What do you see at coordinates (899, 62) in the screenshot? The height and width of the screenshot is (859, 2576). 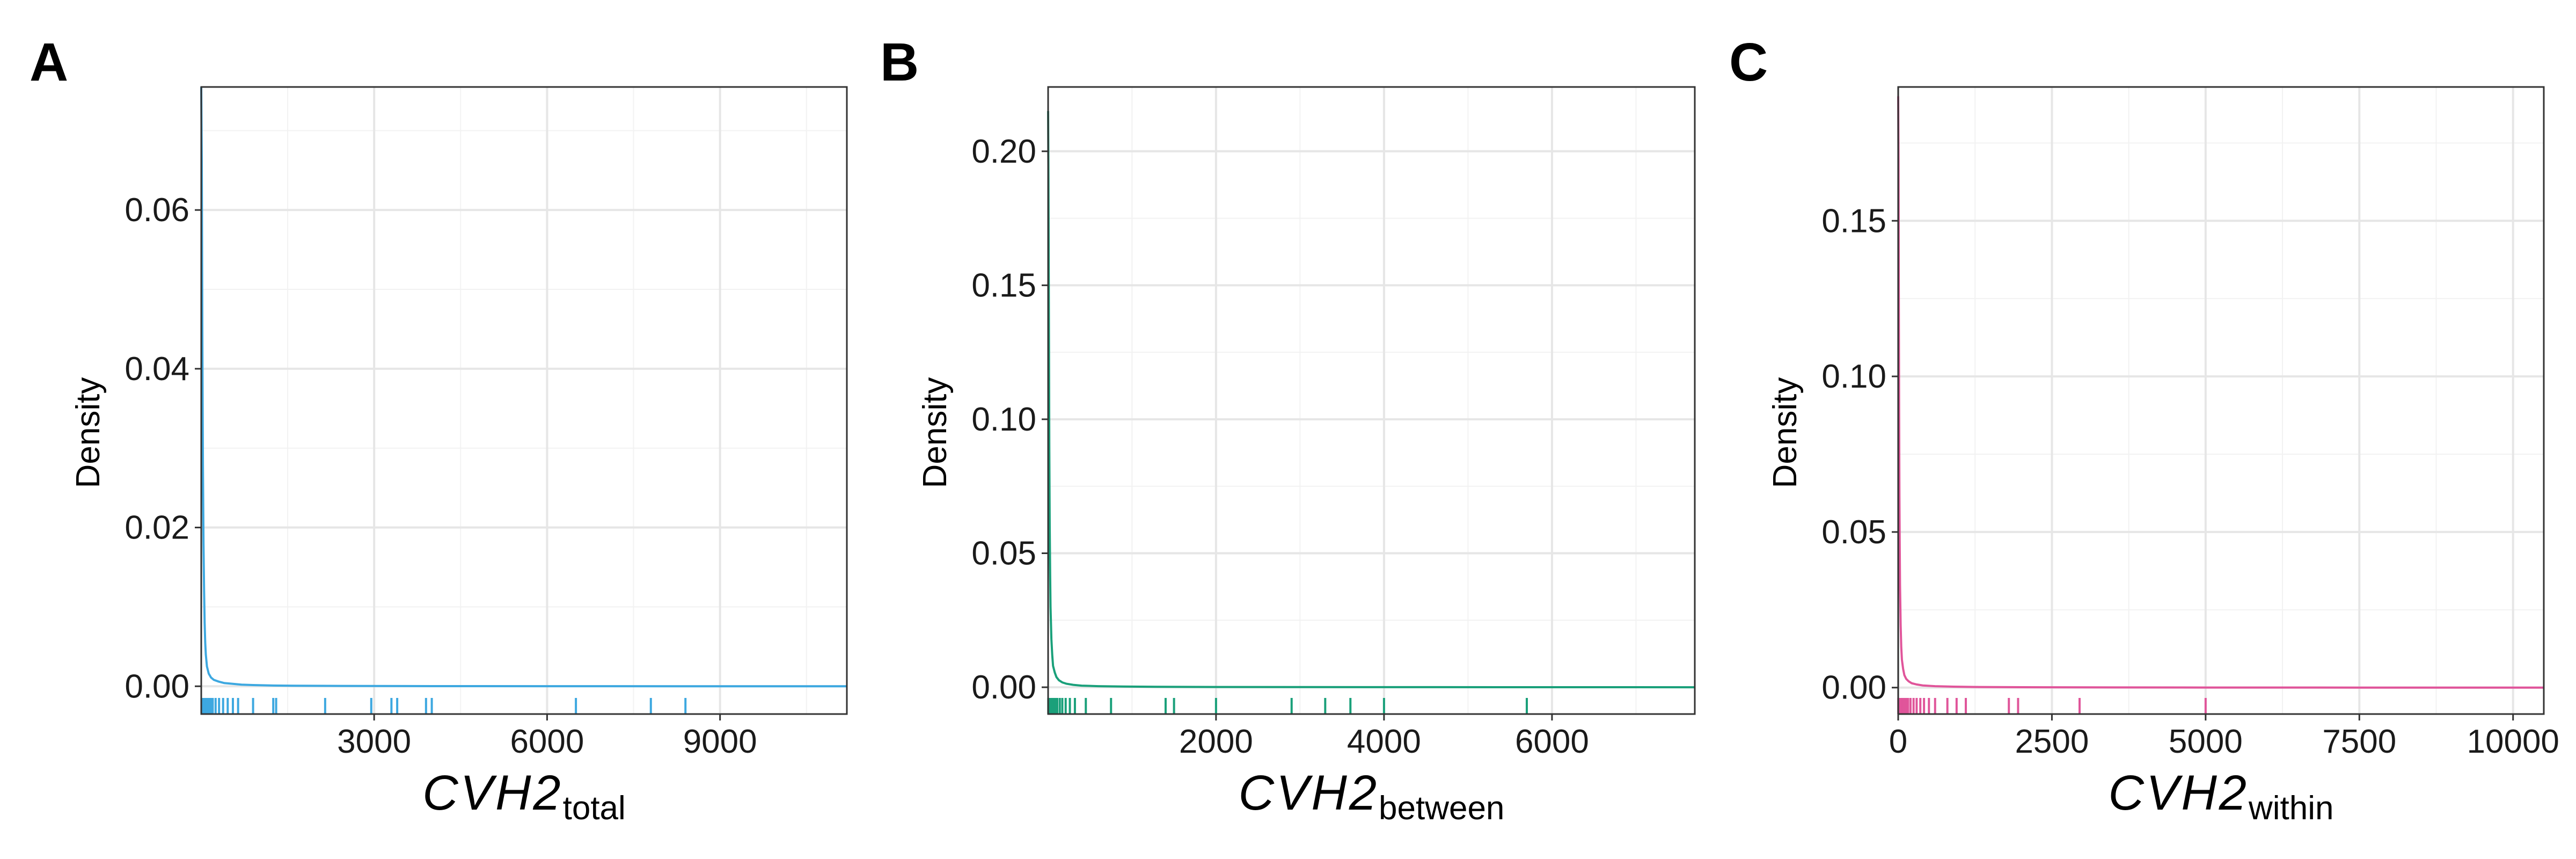 I see `panel-label: B` at bounding box center [899, 62].